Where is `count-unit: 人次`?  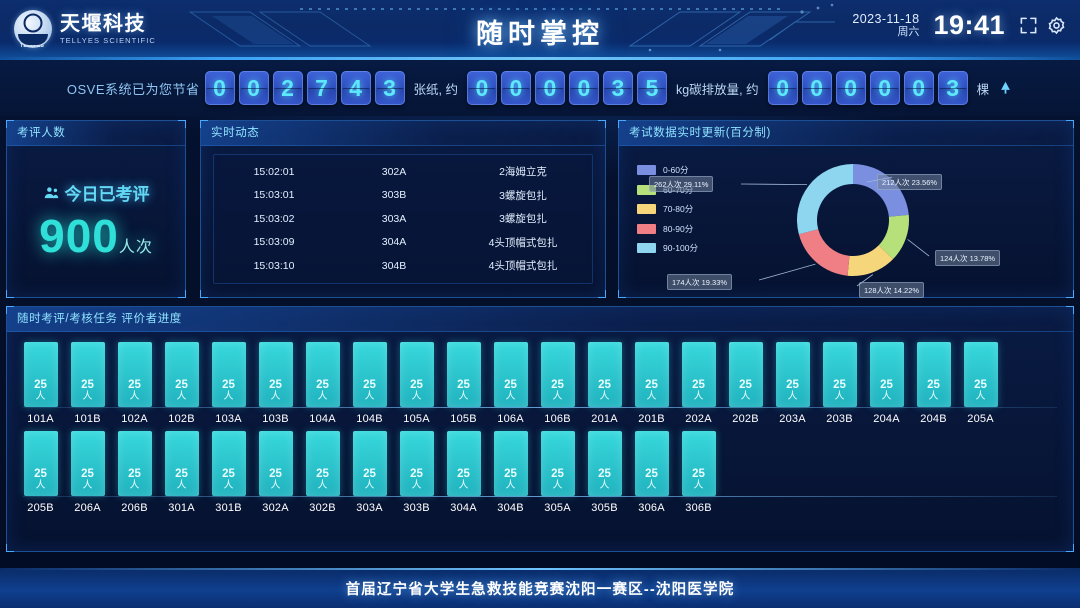
count-unit: 人次 is located at coordinates (135, 247).